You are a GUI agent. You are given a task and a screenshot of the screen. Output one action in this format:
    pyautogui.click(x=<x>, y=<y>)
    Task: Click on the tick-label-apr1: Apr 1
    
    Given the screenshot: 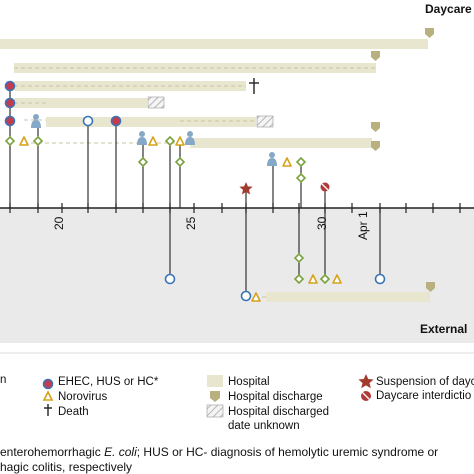 What is the action you would take?
    pyautogui.click(x=363, y=225)
    